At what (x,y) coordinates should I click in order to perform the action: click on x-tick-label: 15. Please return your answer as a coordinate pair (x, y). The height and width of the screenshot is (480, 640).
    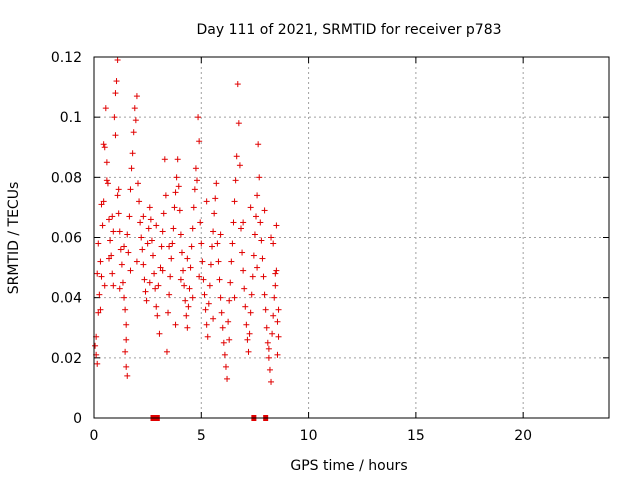
    Looking at the image, I should click on (416, 436).